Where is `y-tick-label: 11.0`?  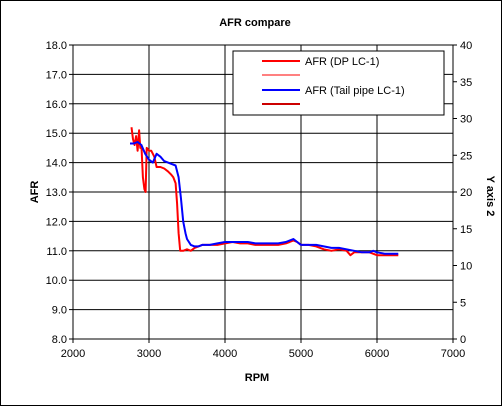 y-tick-label: 11.0 is located at coordinates (56, 252).